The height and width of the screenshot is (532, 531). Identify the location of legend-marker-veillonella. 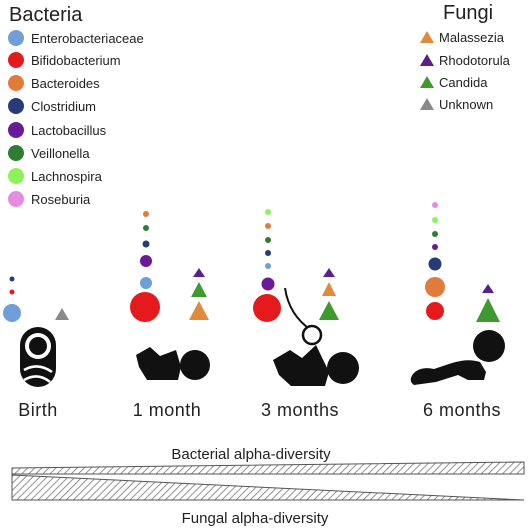
(16, 153).